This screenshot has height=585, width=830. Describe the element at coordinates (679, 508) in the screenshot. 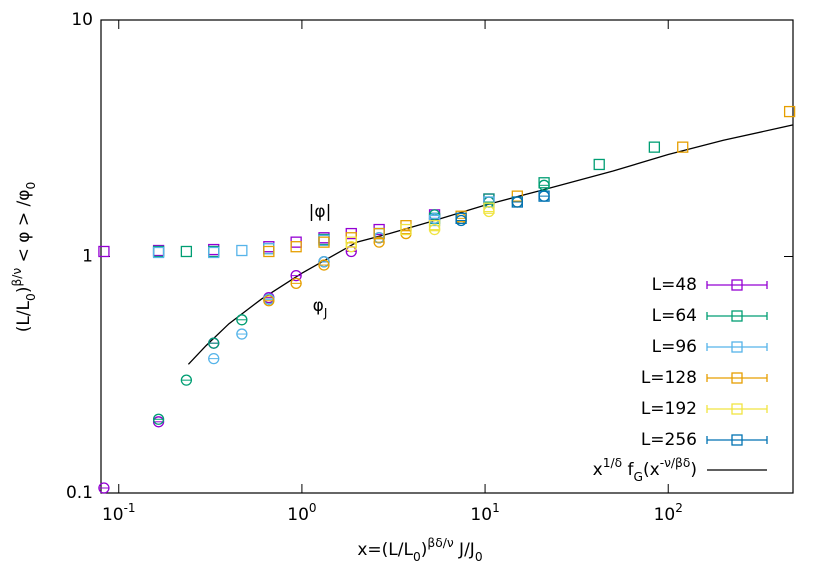

I see `tick-exp: 2` at that location.